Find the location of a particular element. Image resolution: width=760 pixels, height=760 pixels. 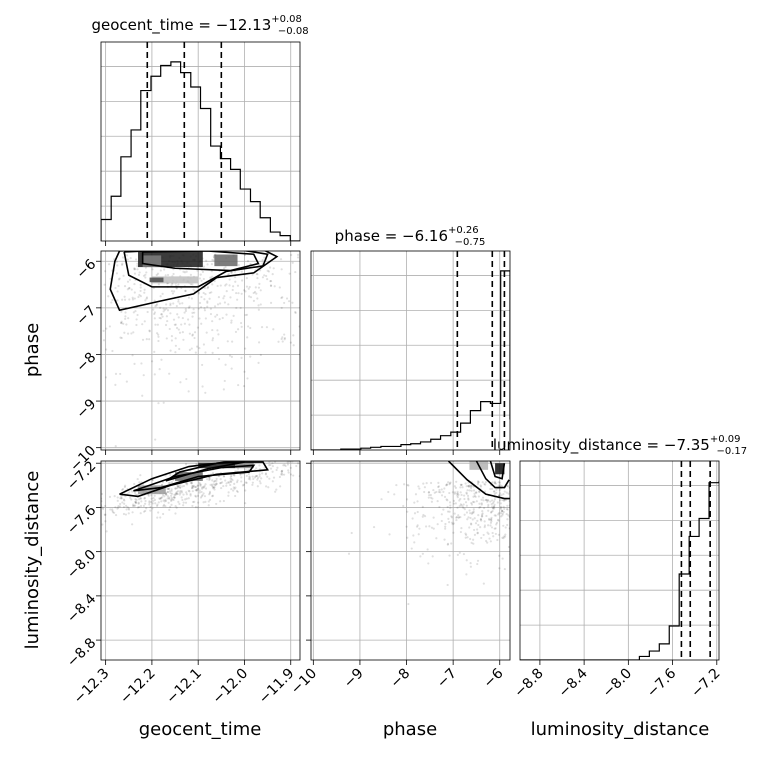

y-tick-label-luminosity_distance: −8.4 is located at coordinates (81, 608).